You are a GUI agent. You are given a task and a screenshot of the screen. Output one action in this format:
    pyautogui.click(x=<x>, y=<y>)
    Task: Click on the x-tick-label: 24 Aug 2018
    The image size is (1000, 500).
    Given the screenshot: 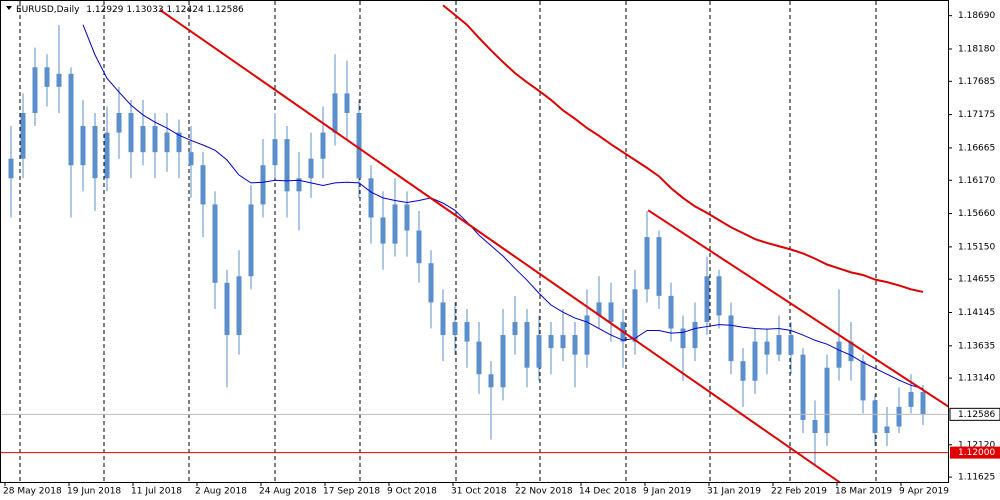 What is the action you would take?
    pyautogui.click(x=288, y=492)
    